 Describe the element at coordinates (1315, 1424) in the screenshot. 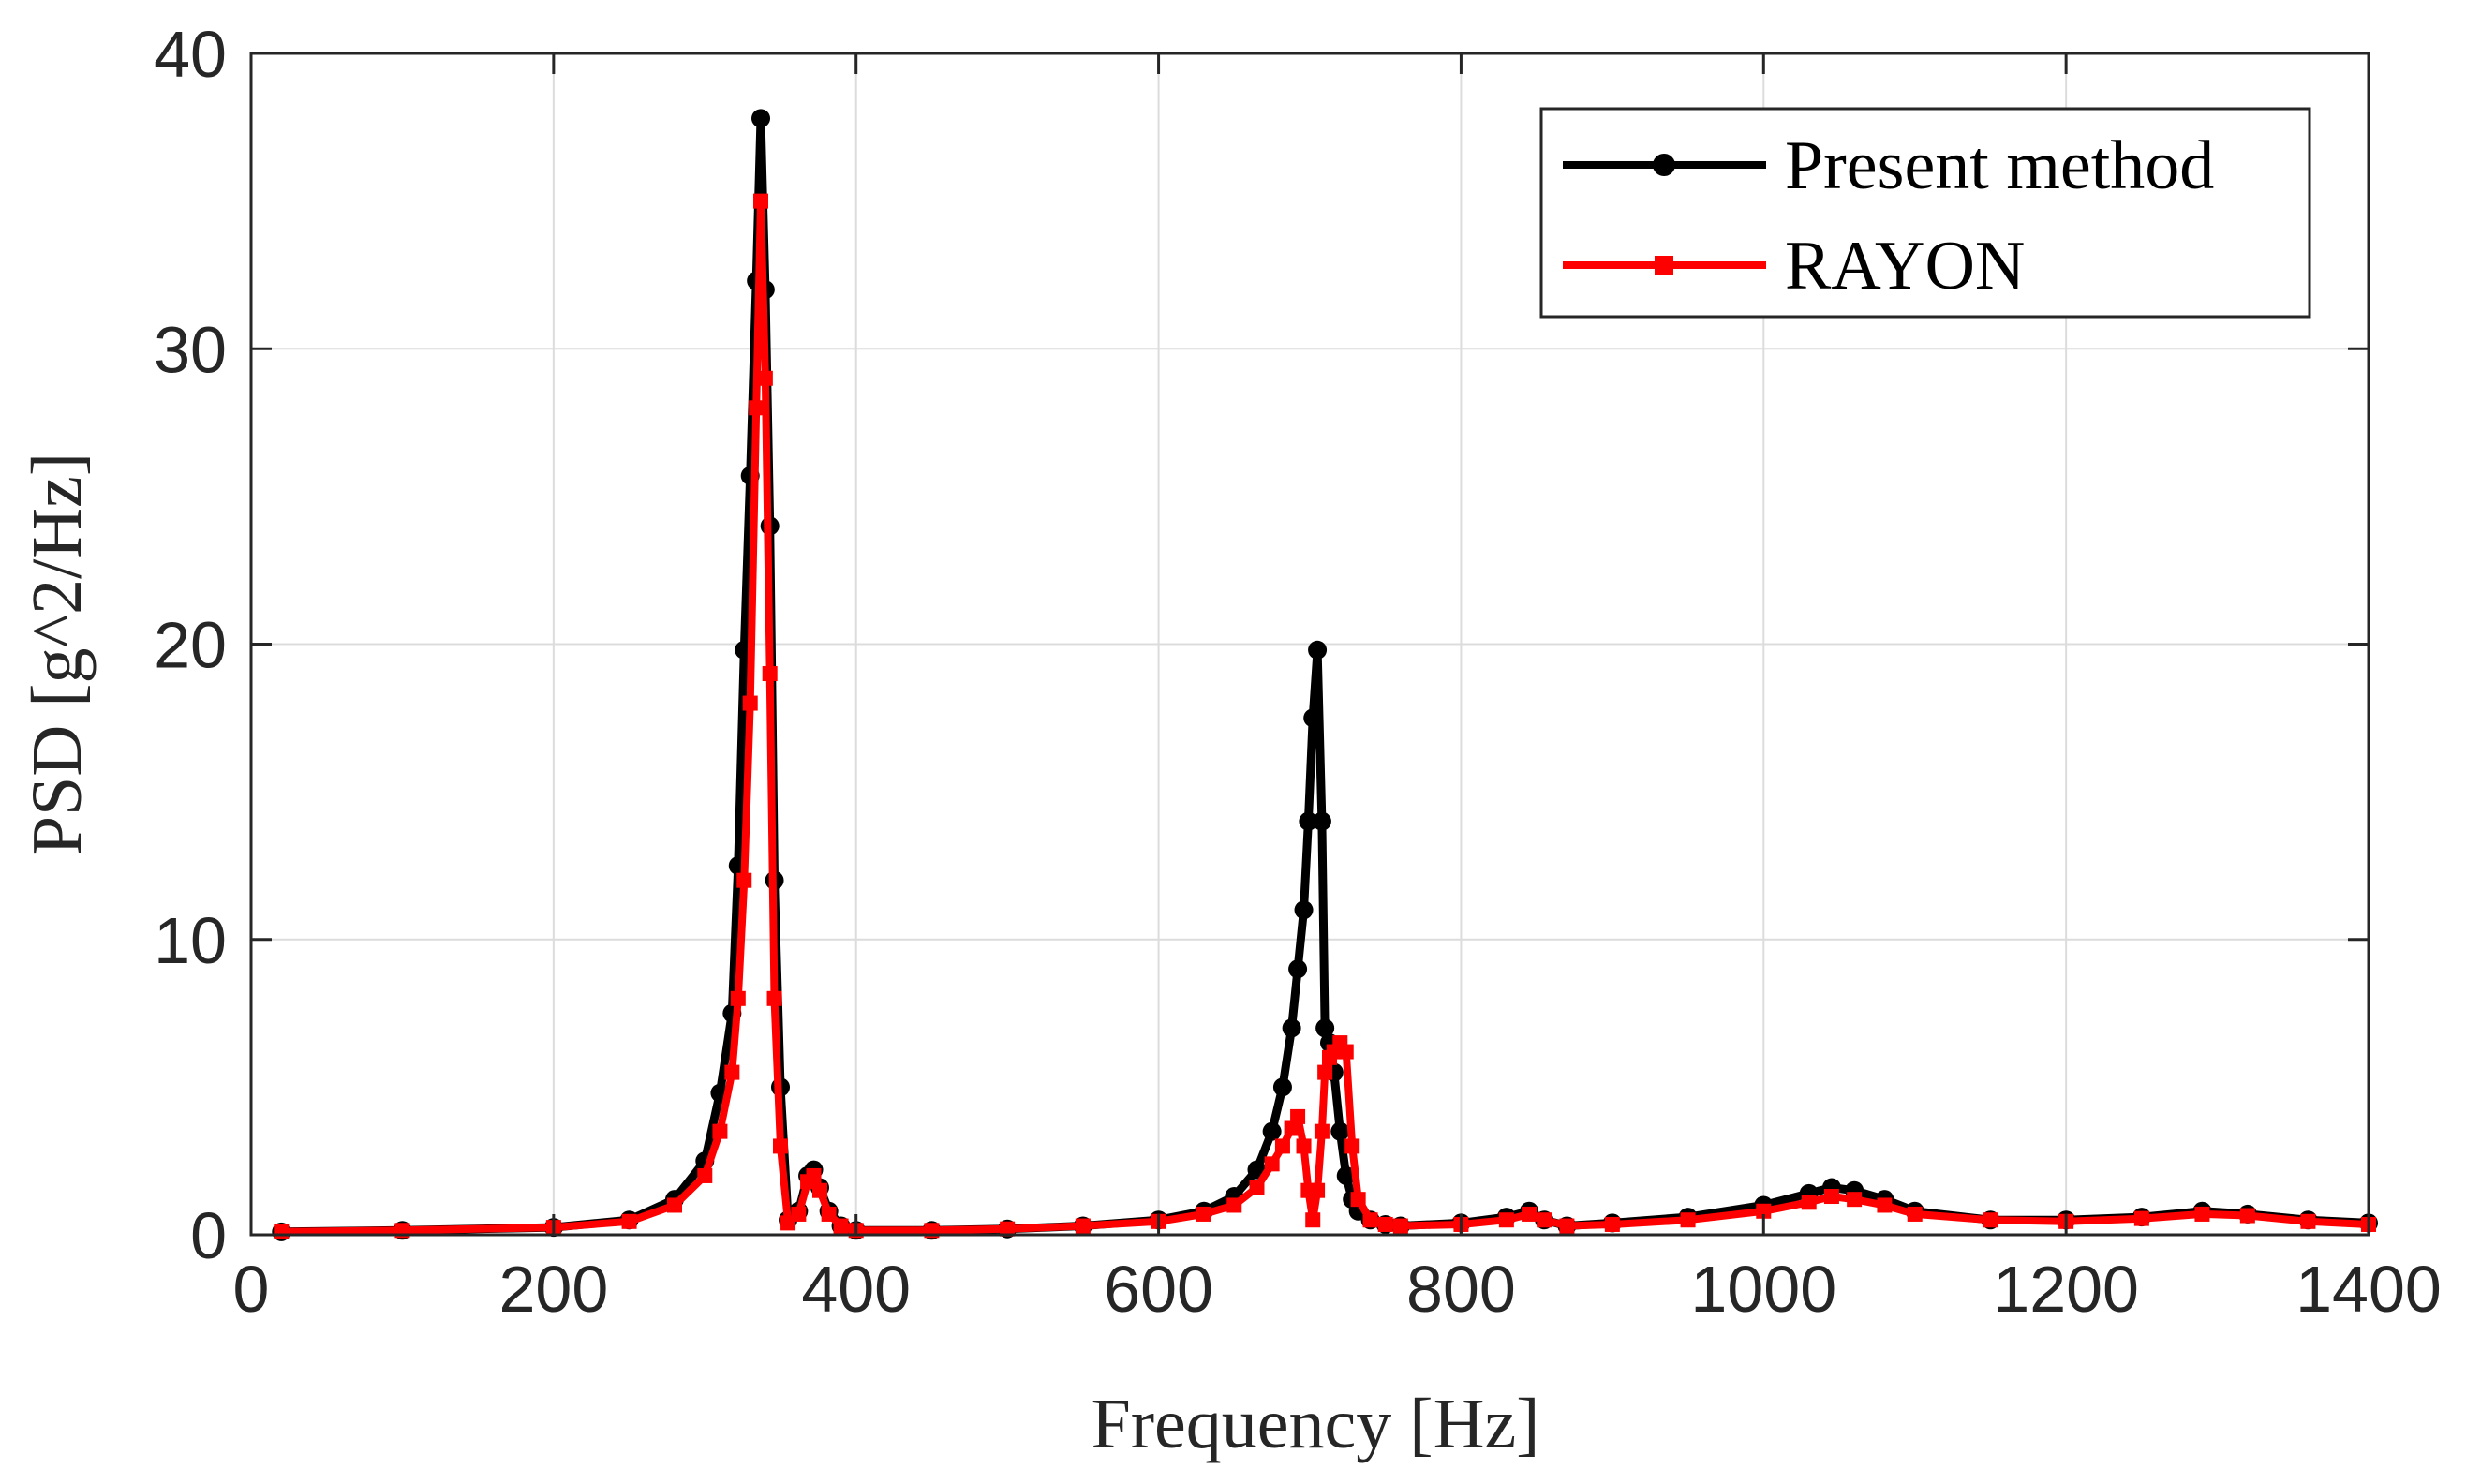

I see `x-axis-label: Frequency [Hz]` at that location.